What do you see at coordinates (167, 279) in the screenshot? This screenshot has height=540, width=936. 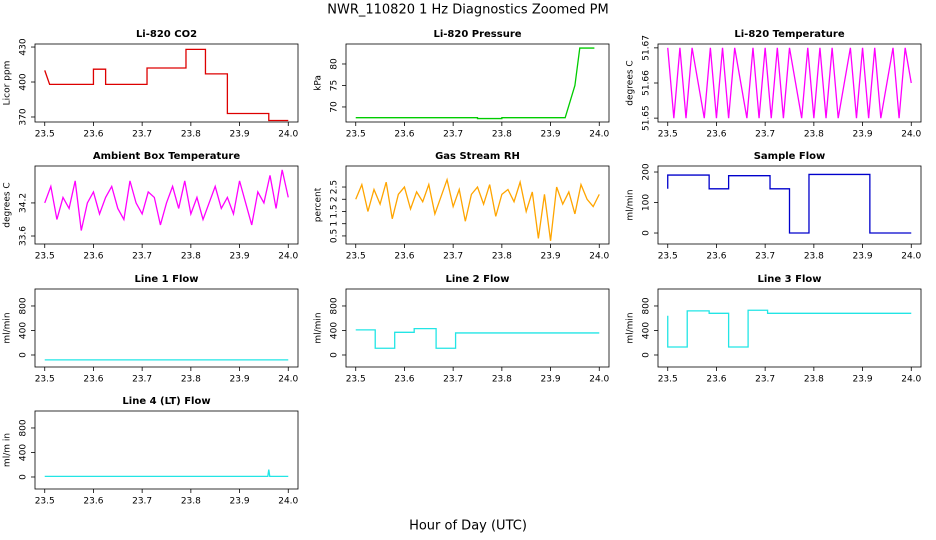 I see `panel-title: Line 1 Flow` at bounding box center [167, 279].